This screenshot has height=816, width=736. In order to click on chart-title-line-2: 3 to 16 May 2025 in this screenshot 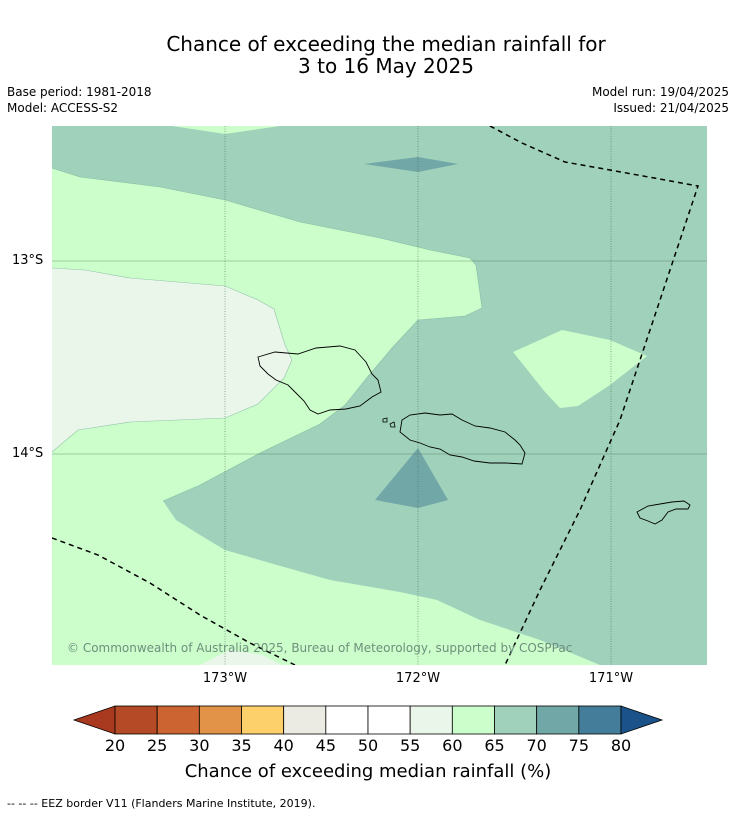, I will do `click(386, 66)`.